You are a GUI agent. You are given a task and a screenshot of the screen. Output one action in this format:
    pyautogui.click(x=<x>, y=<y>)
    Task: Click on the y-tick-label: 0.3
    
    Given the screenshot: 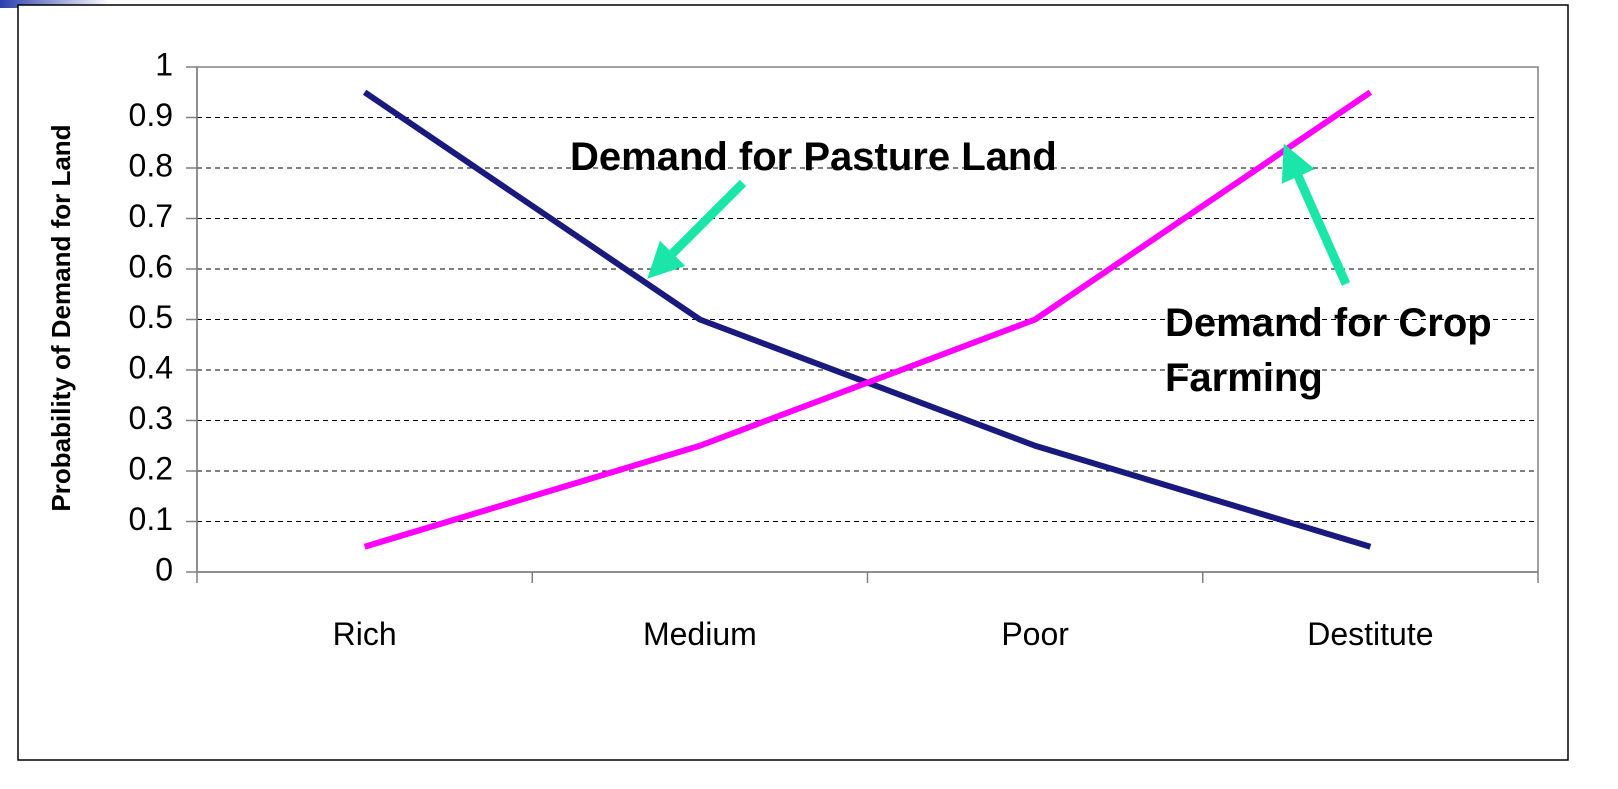 What is the action you would take?
    pyautogui.click(x=151, y=418)
    